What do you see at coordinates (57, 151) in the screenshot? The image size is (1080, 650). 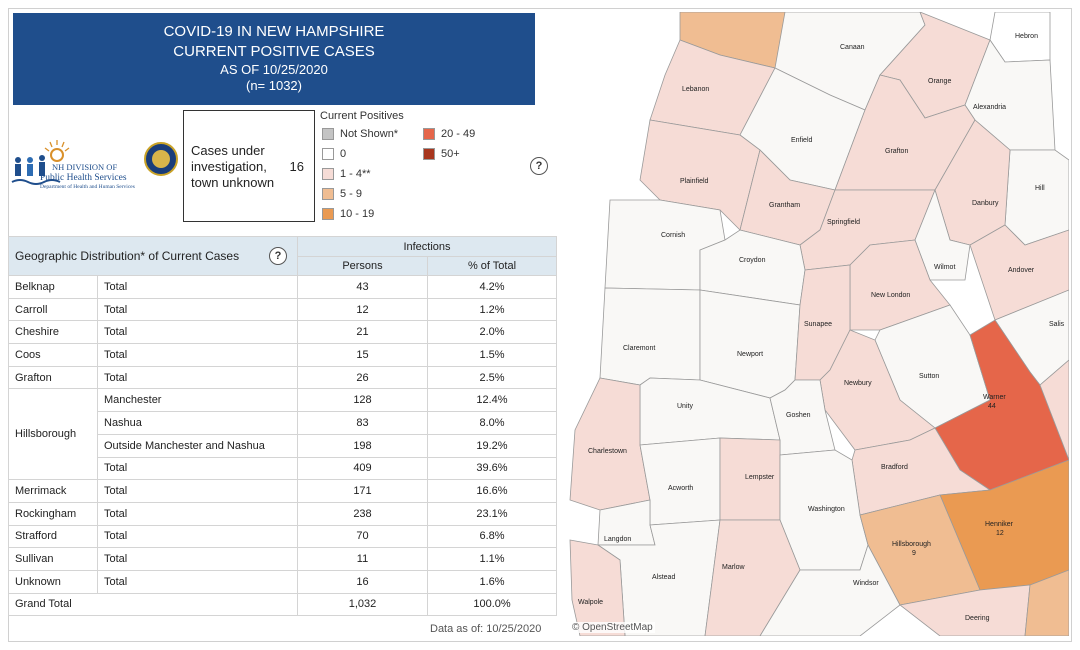 I see `sun-icon` at bounding box center [57, 151].